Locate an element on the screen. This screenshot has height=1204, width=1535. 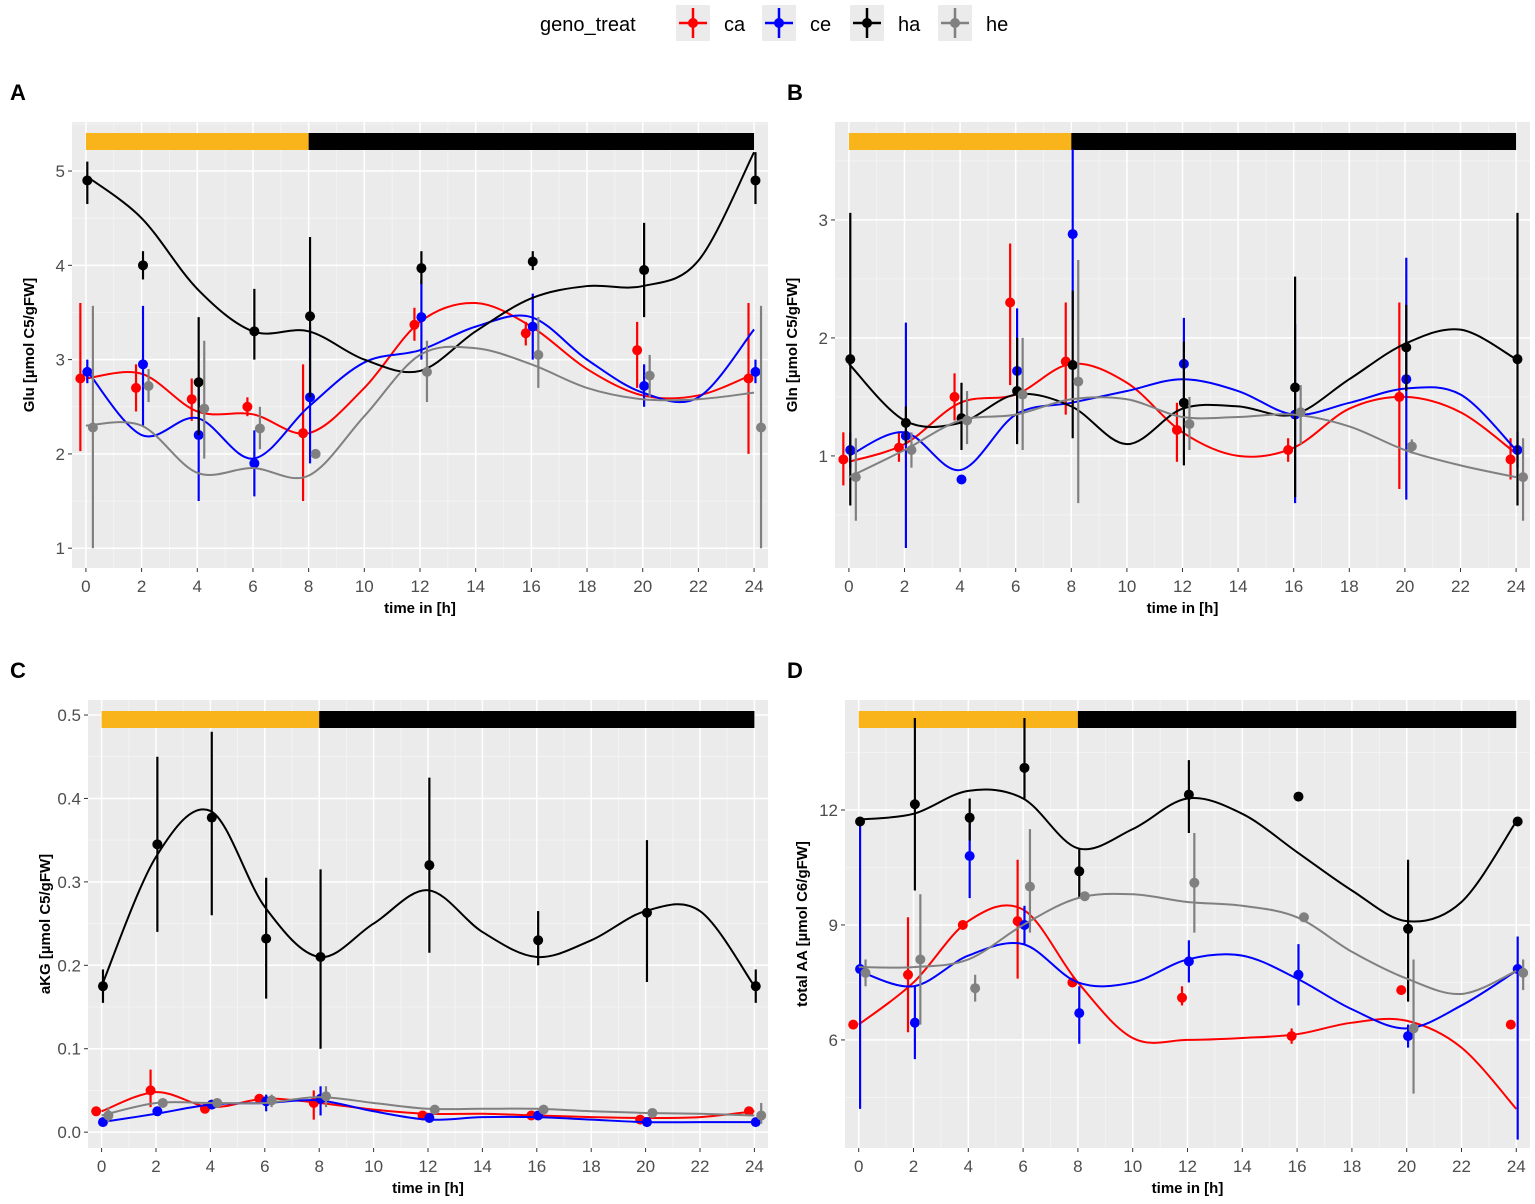
legend-entry-ha: ha is located at coordinates (885, 23).